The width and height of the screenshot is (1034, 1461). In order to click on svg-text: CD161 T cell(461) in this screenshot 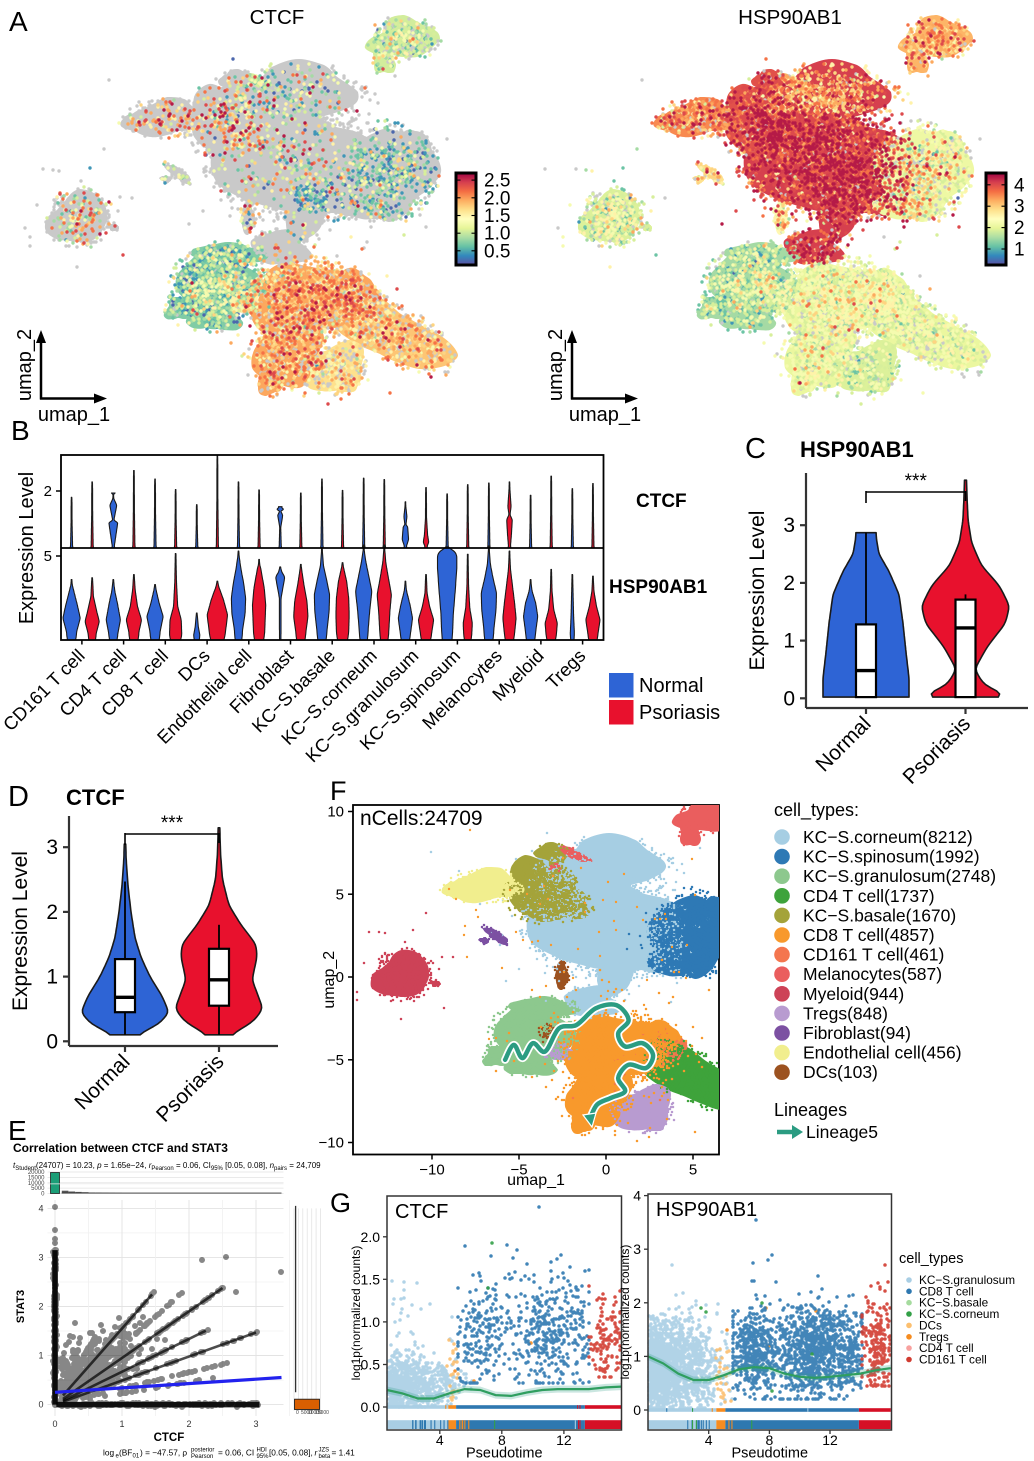, I will do `click(873, 955)`.